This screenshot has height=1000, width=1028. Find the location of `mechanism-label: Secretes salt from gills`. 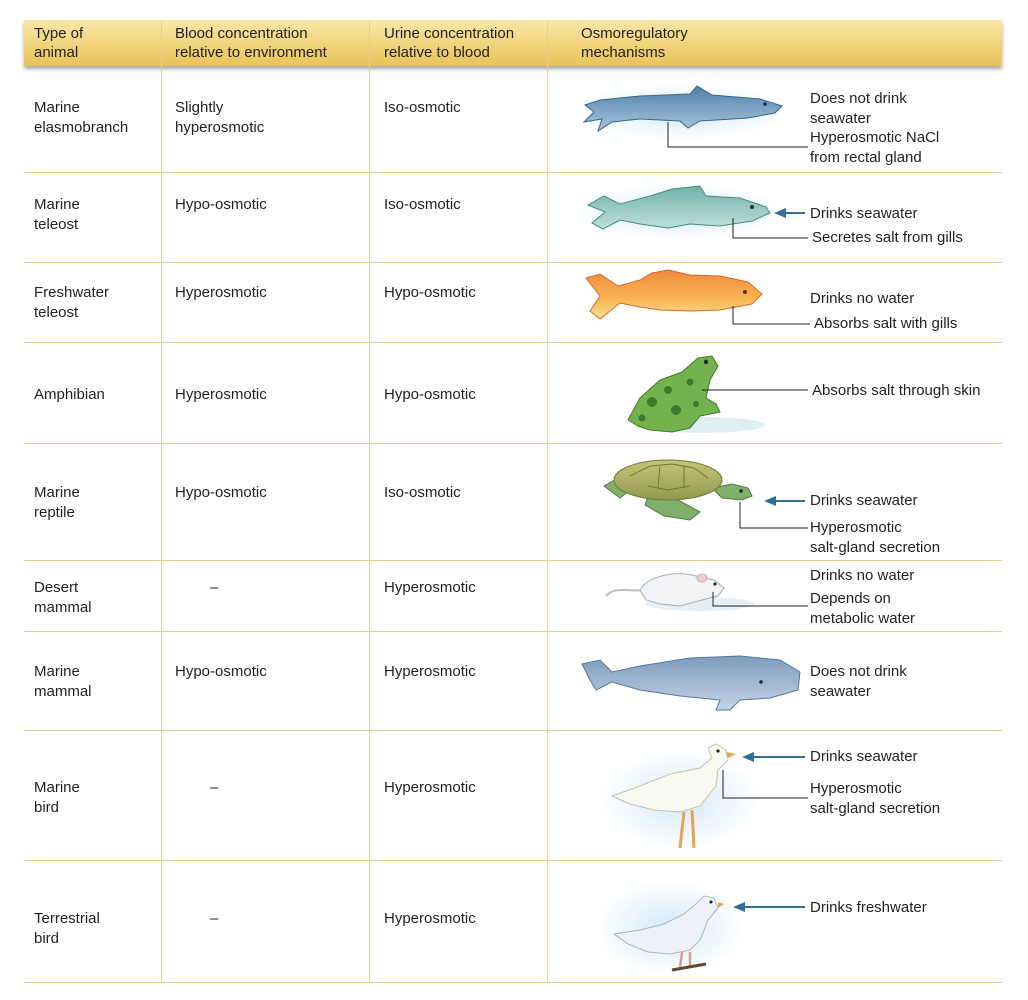

mechanism-label: Secretes salt from gills is located at coordinates (887, 237).